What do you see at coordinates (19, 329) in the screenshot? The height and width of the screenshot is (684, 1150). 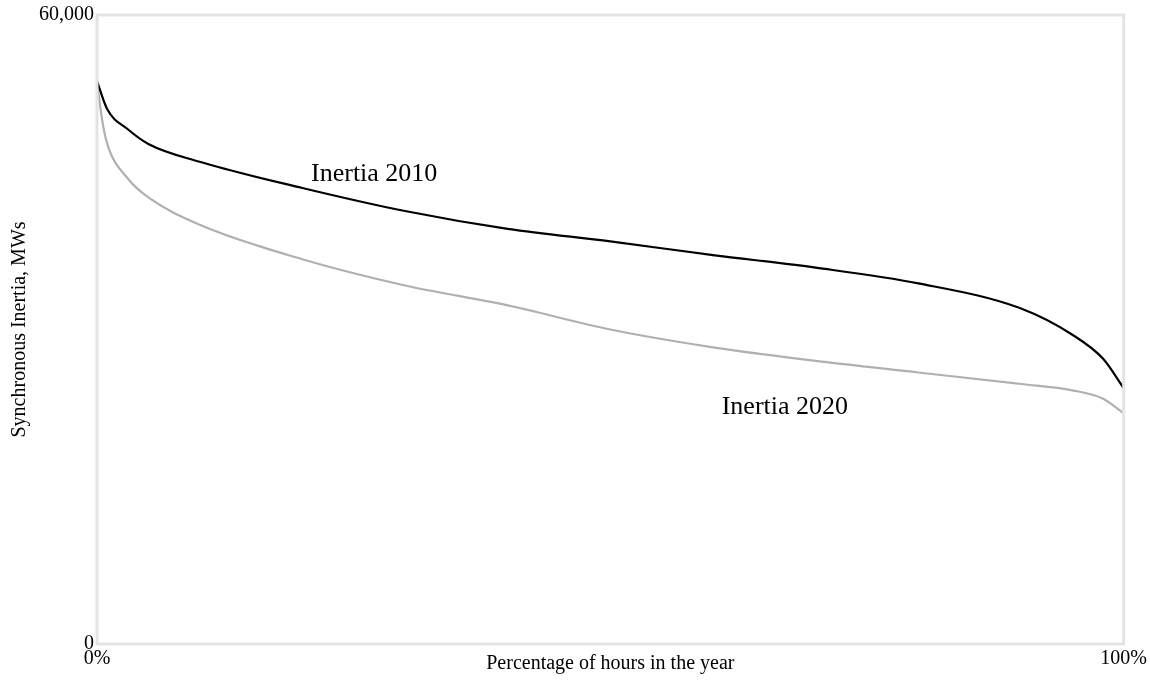 I see `y-axis-title: Synchronous Inertia, MWs` at bounding box center [19, 329].